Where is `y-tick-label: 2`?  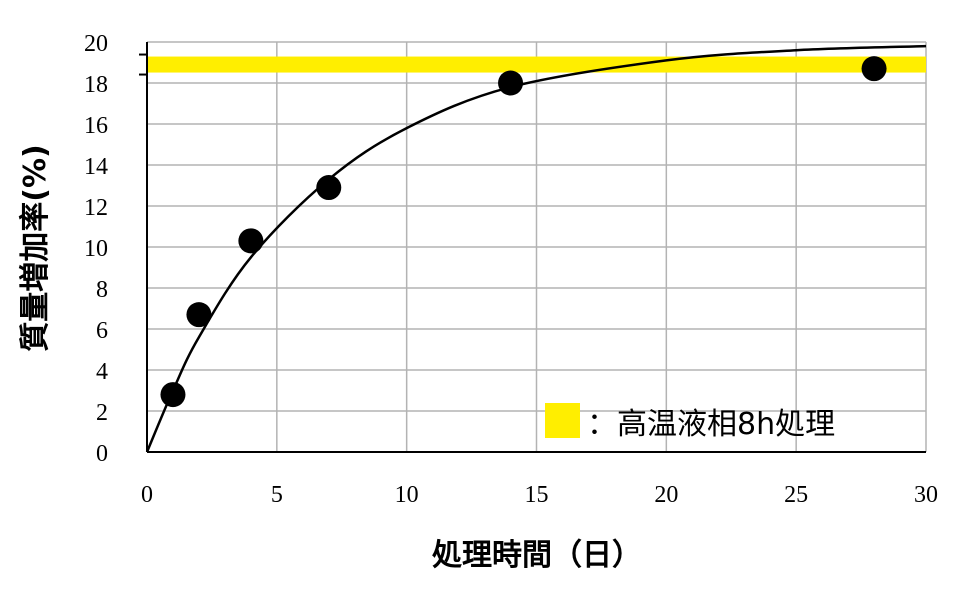 y-tick-label: 2 is located at coordinates (102, 413).